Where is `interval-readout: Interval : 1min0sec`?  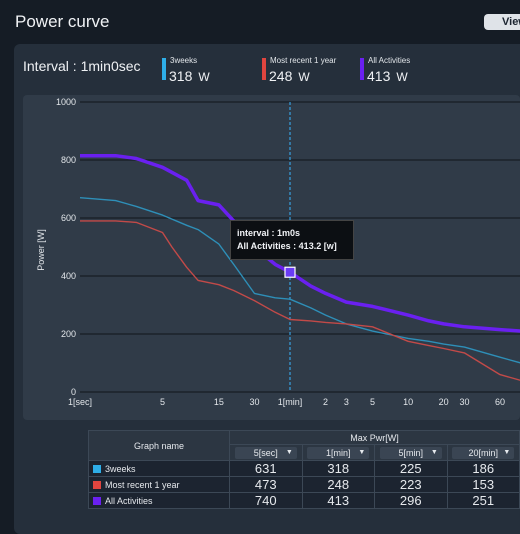
interval-readout: Interval : 1min0sec is located at coordinates (82, 66).